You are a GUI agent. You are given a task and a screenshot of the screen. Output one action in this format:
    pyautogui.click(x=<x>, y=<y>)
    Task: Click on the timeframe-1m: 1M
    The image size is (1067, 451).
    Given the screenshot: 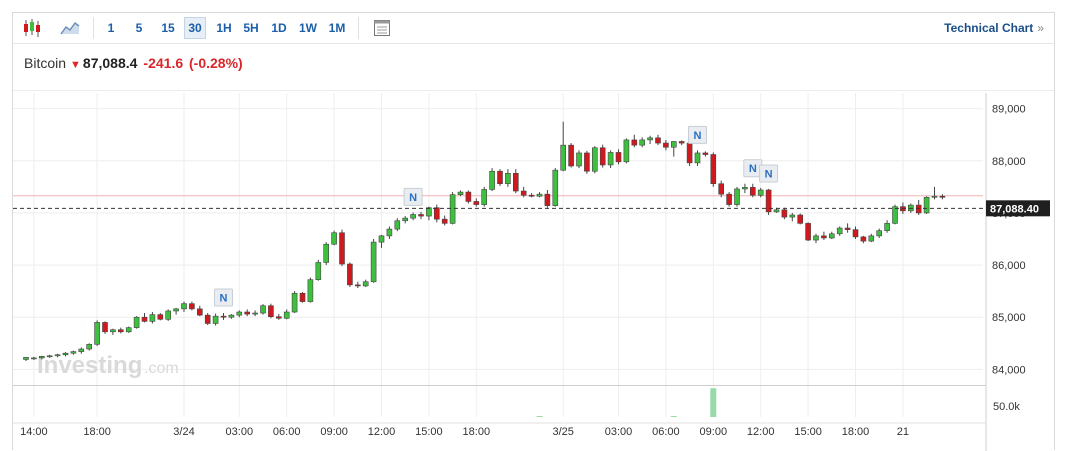 What is the action you would take?
    pyautogui.click(x=337, y=28)
    